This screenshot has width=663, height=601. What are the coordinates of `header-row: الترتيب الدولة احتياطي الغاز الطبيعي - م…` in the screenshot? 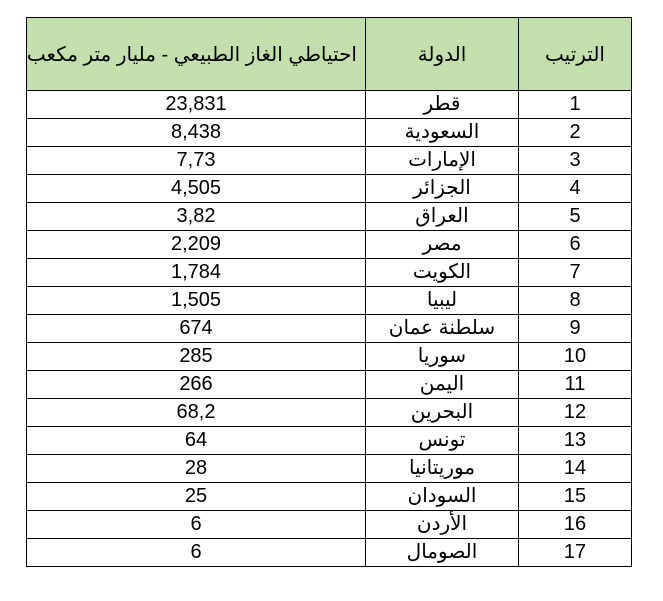 It's located at (329, 54).